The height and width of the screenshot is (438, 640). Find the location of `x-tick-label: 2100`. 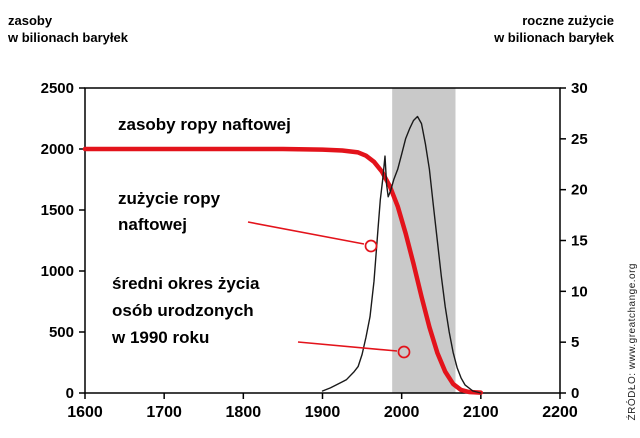

x-tick-label: 2100 is located at coordinates (481, 412).